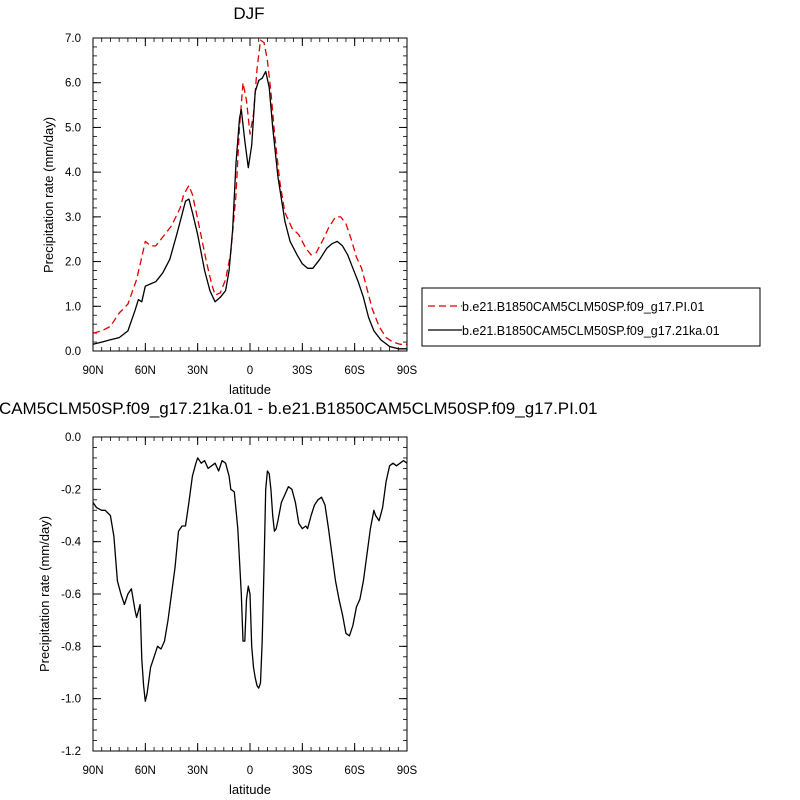  What do you see at coordinates (73, 307) in the screenshot?
I see `y-tick-label: 1.0` at bounding box center [73, 307].